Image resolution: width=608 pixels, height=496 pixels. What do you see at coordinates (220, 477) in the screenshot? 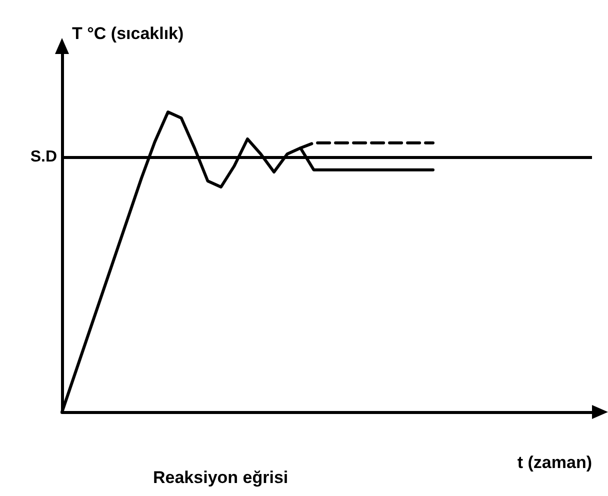
I see `text: Reaksiyon eğrisi` at bounding box center [220, 477].